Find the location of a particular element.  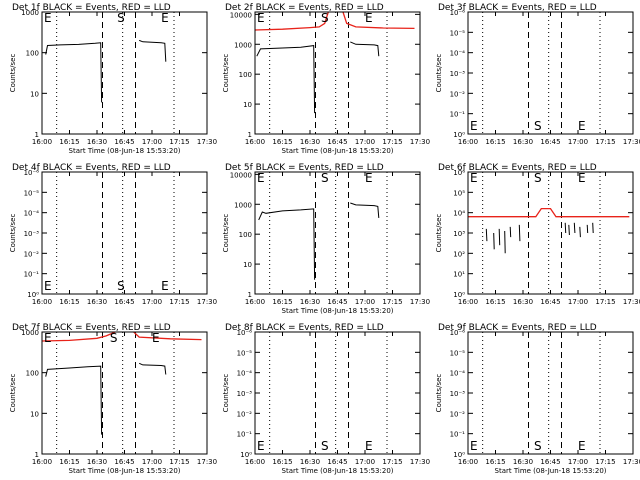

y-tick-label: 100 is located at coordinates (245, 235).